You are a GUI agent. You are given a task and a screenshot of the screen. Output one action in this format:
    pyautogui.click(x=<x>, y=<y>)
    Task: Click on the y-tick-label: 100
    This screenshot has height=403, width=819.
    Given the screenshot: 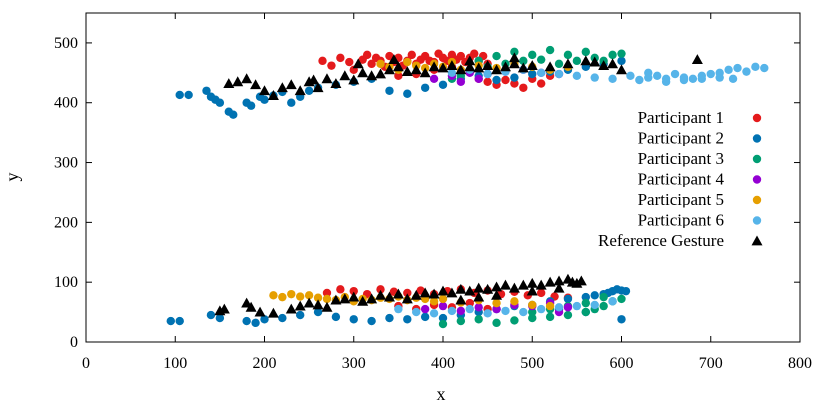 What is the action you would take?
    pyautogui.click(x=66, y=282)
    